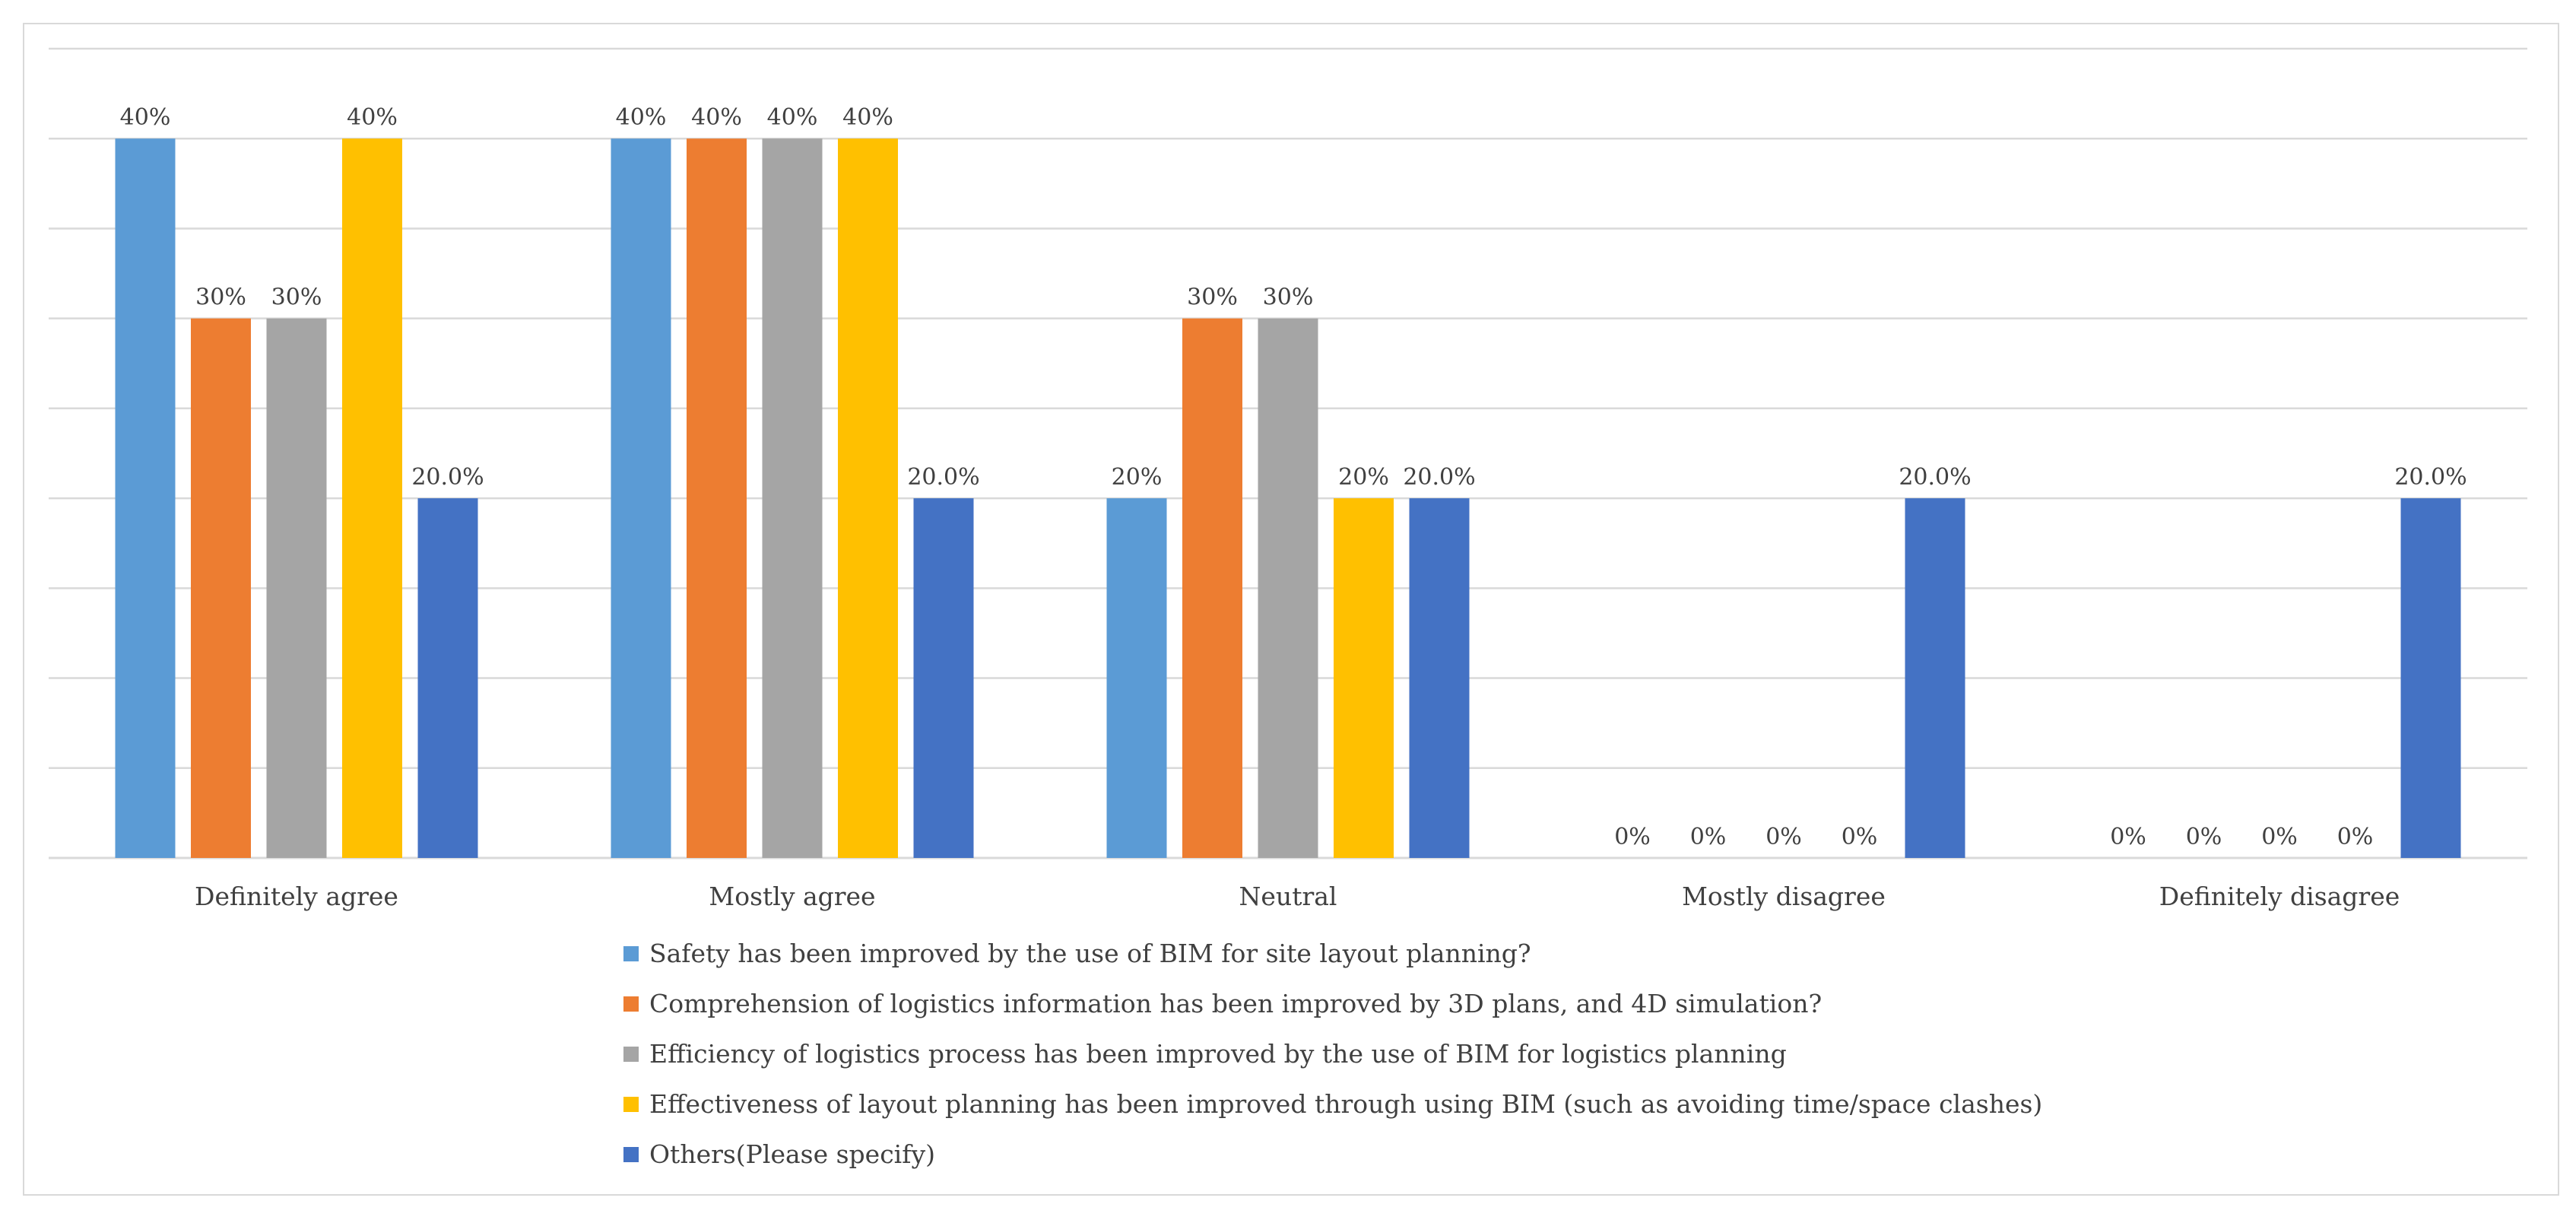 This screenshot has height=1220, width=2576. I want to click on category-label: Neutral, so click(1288, 897).